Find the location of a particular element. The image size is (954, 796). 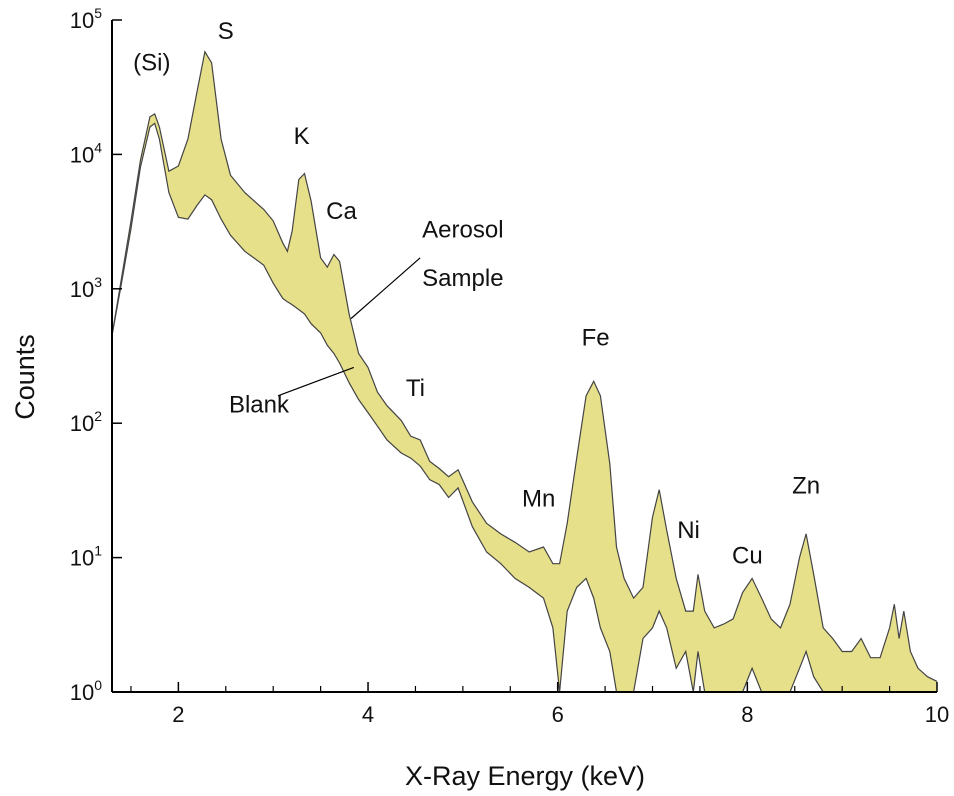

y-tick-label: 10⁵ is located at coordinates (86, 19).